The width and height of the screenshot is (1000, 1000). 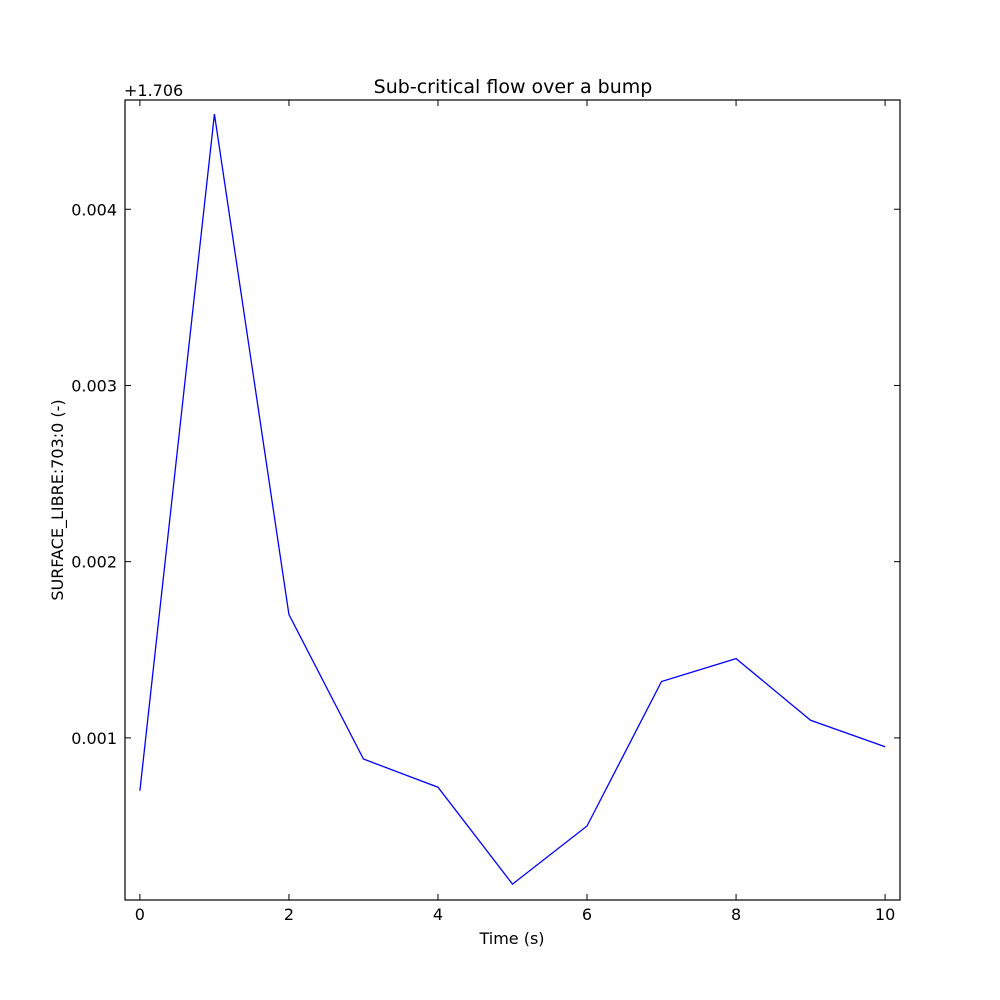 What do you see at coordinates (94, 385) in the screenshot?
I see `y-tick-label: 0.003` at bounding box center [94, 385].